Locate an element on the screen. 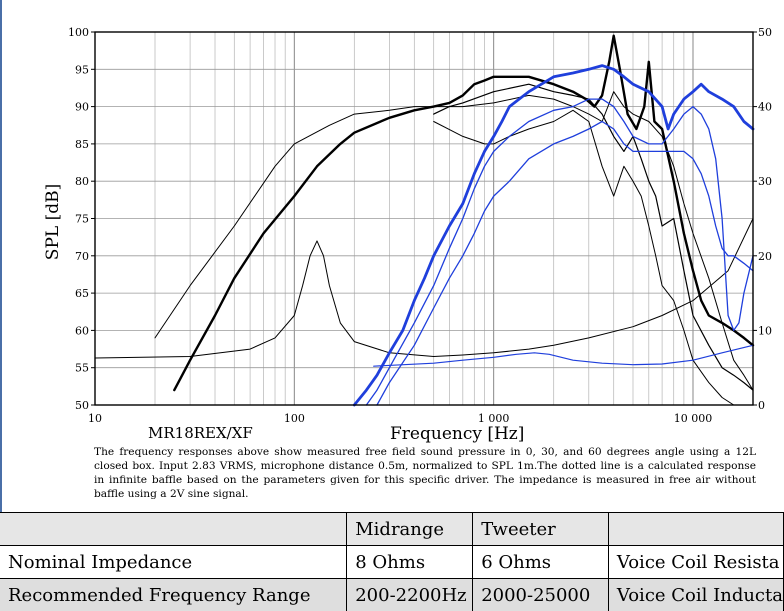  x-tick-label: 100 is located at coordinates (294, 418).